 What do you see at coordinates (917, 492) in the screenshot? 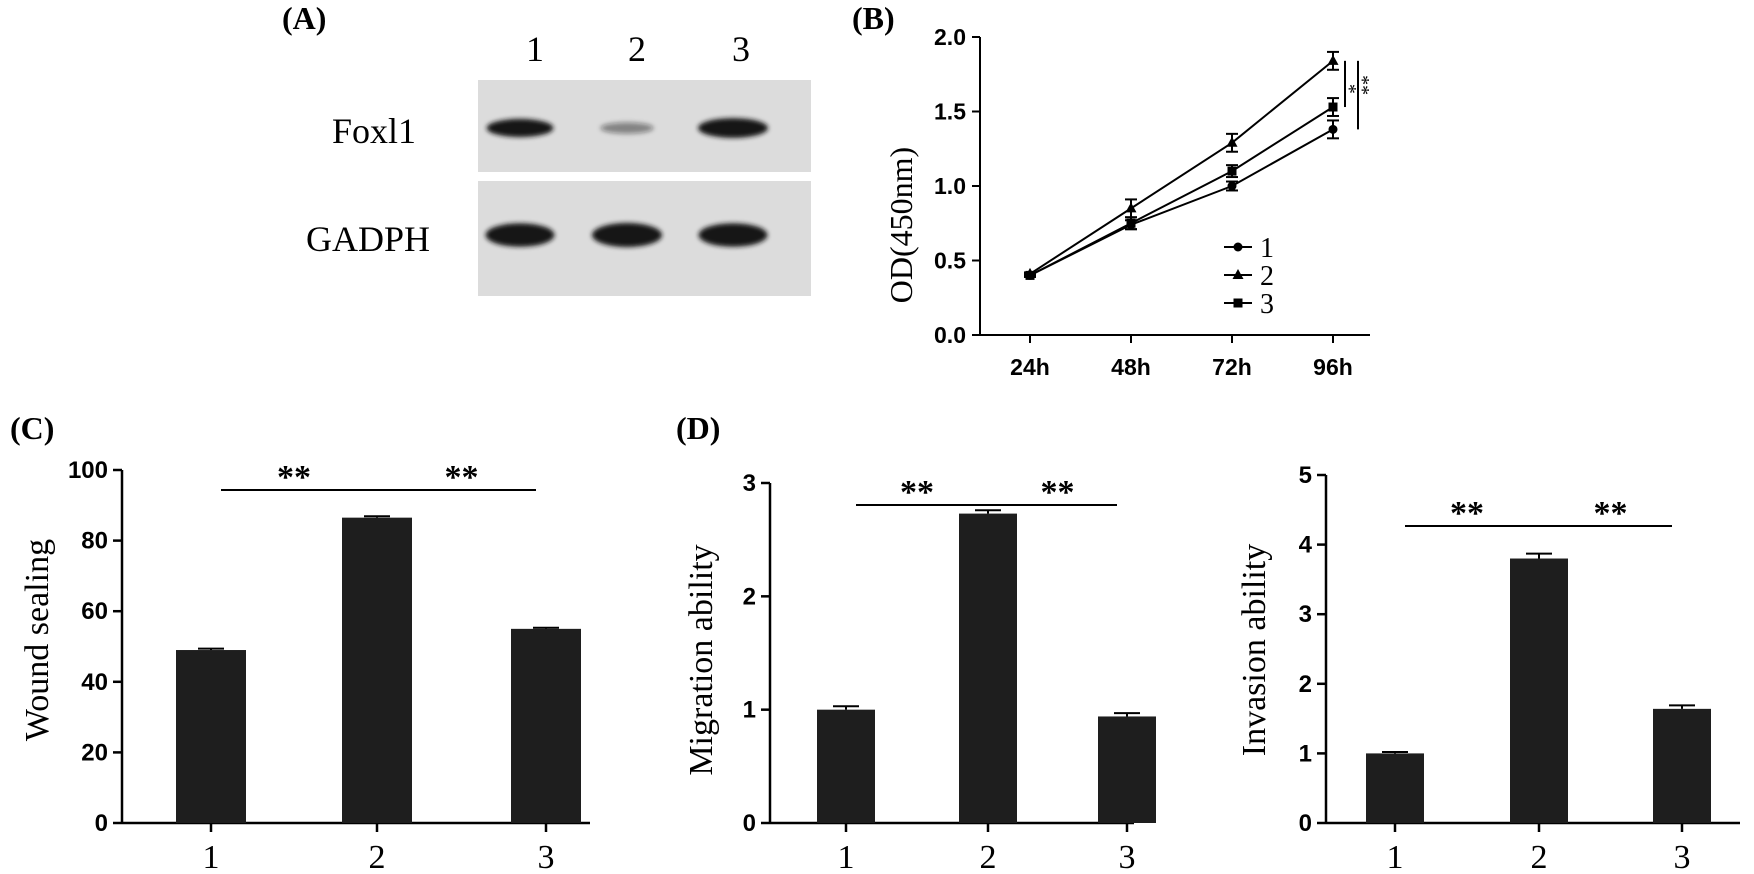
I see `chart-d-migration-sig-label-1: **` at bounding box center [917, 492].